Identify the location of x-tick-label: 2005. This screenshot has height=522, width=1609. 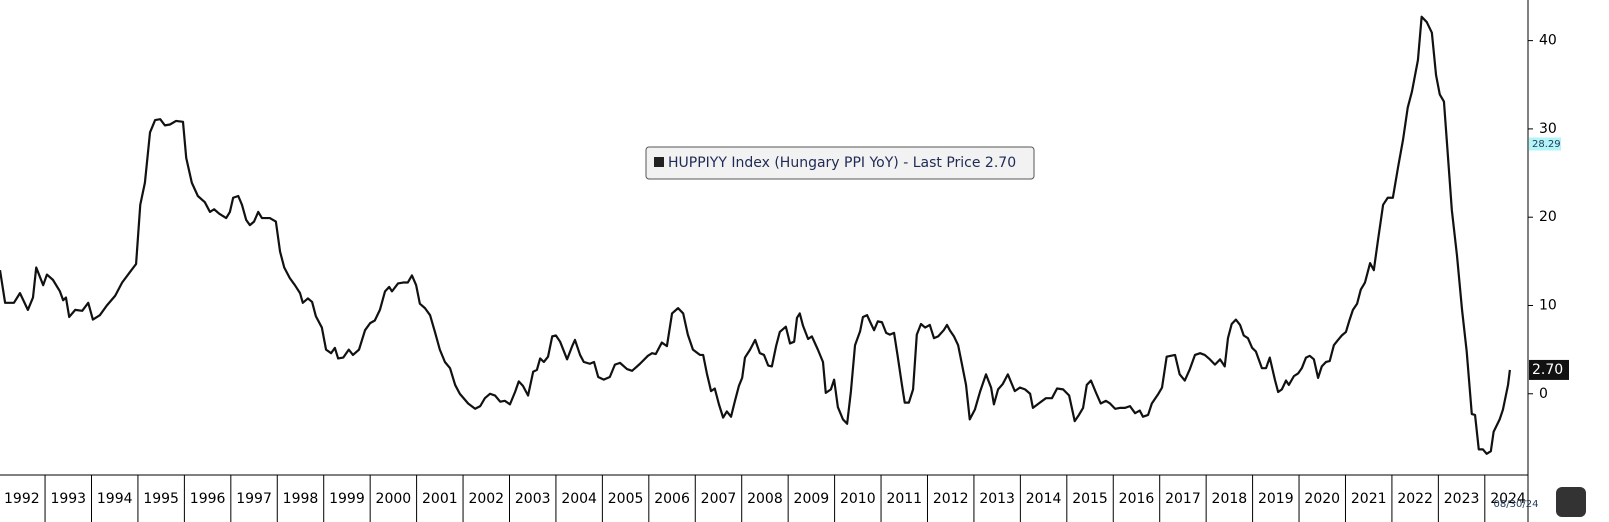
(626, 499).